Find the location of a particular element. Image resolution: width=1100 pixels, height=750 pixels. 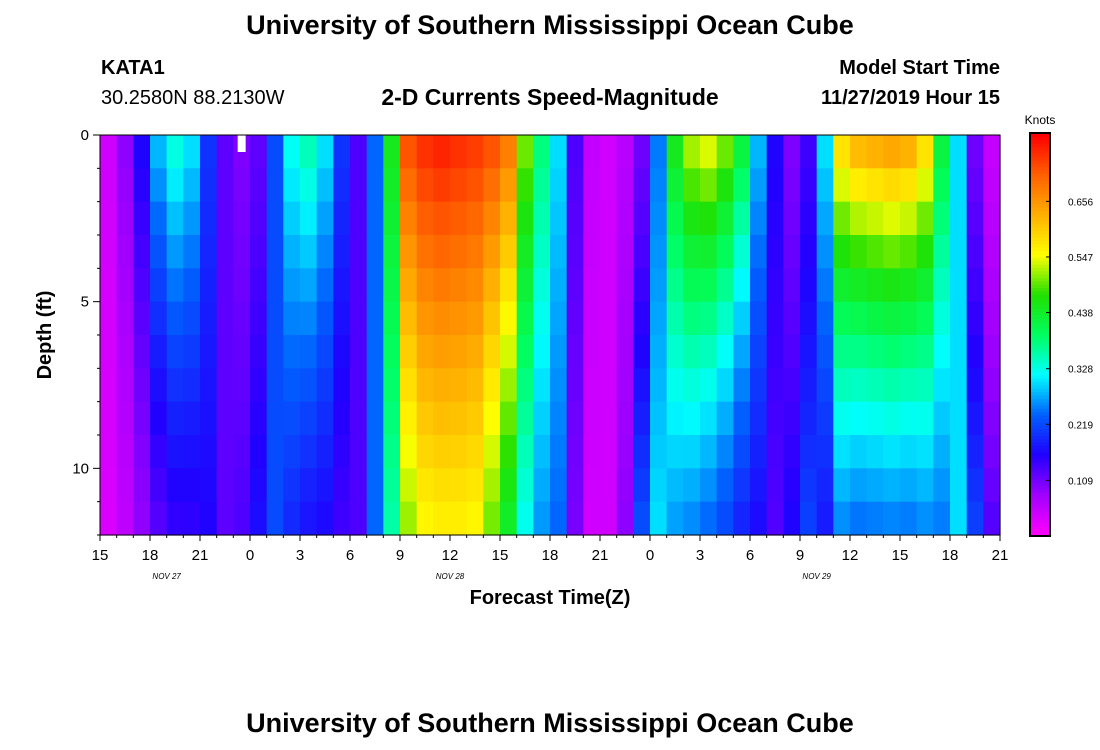

x-tick-label: 12 is located at coordinates (450, 555).